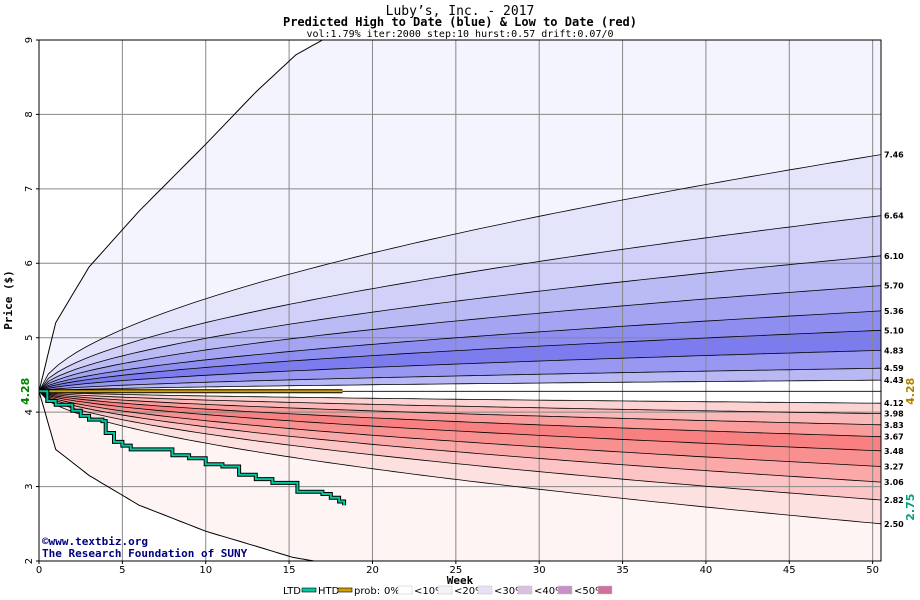 The image size is (920, 600). I want to click on watermark-url: ©www.textbiz.org, so click(95, 541).